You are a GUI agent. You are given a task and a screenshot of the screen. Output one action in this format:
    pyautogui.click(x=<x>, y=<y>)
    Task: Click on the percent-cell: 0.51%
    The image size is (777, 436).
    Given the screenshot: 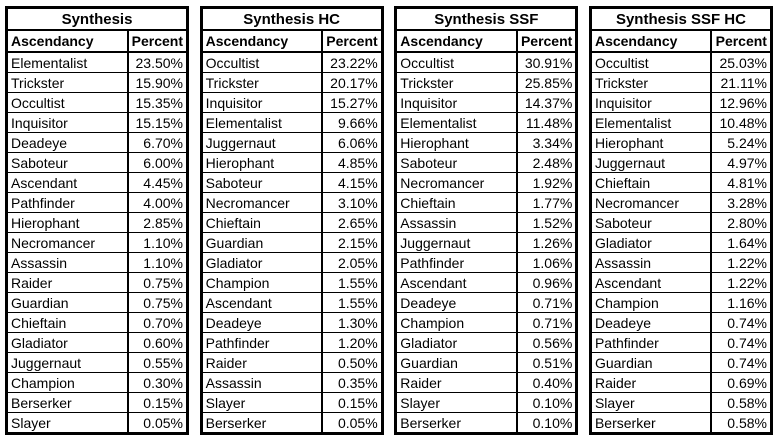 What is the action you would take?
    pyautogui.click(x=546, y=362)
    